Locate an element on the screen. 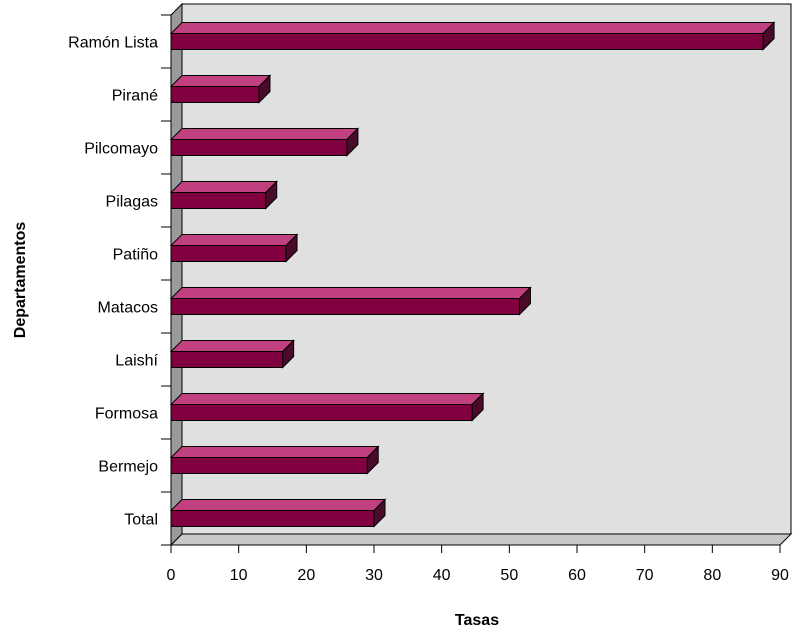 The height and width of the screenshot is (631, 795). x-tick-label: 90 is located at coordinates (780, 575).